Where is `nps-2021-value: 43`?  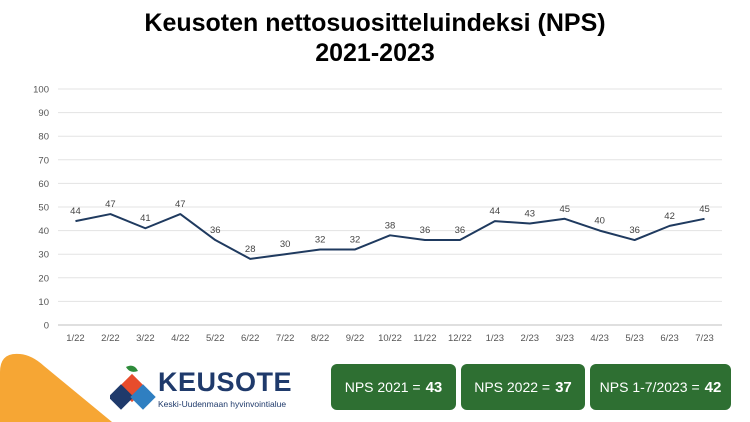 nps-2021-value: 43 is located at coordinates (434, 387).